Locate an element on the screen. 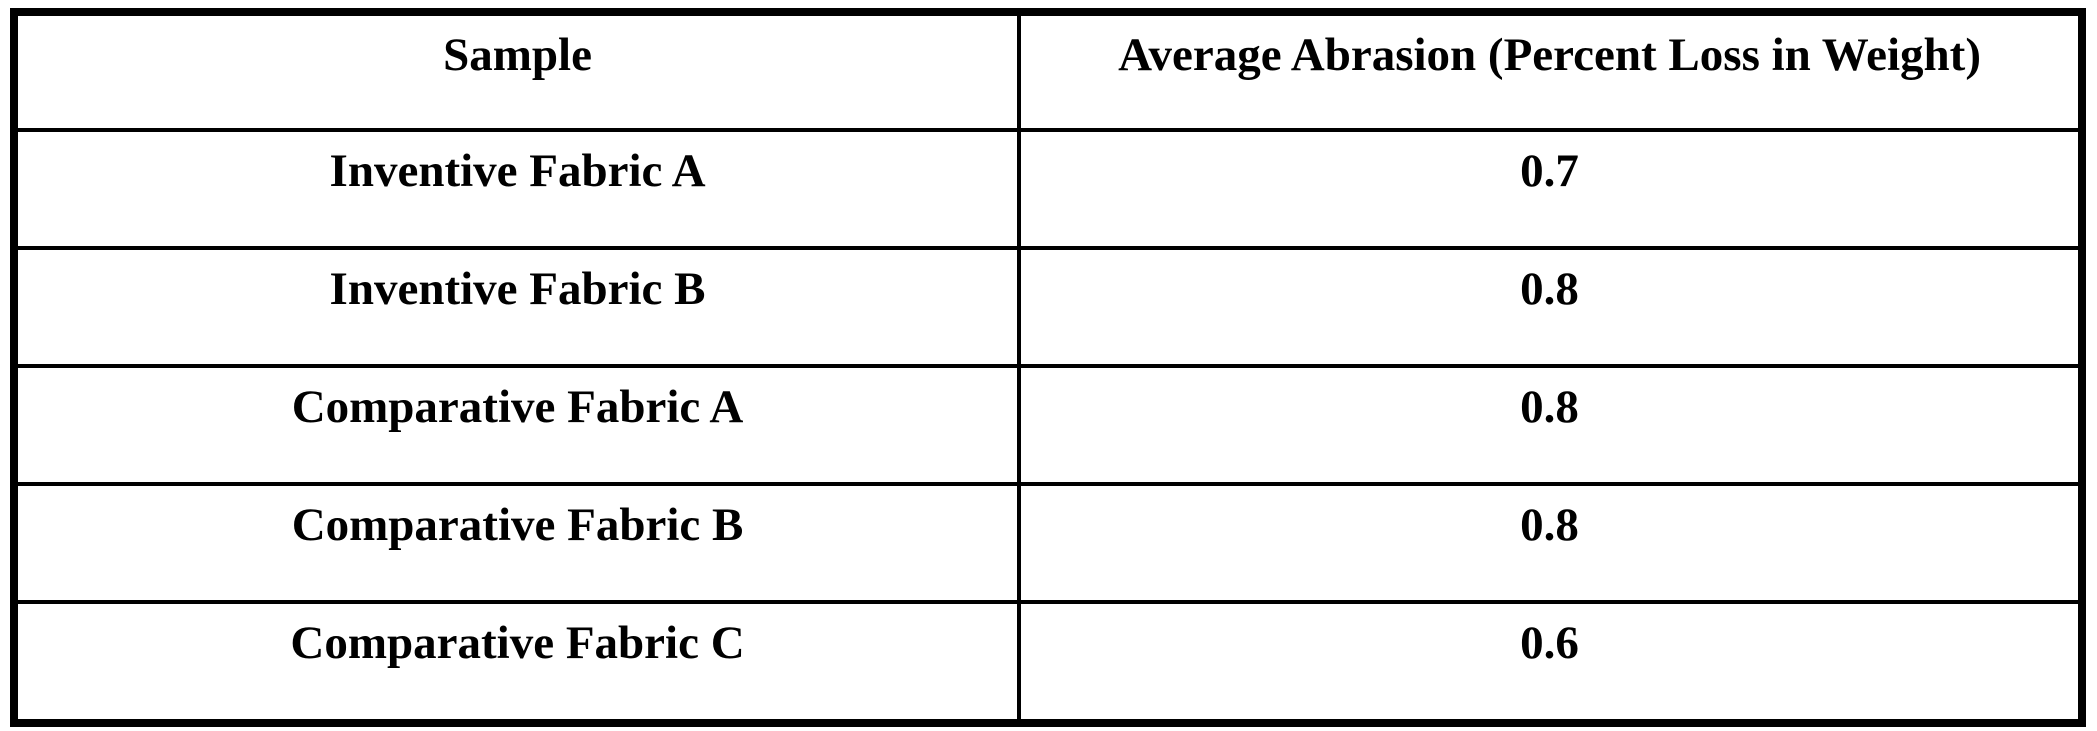 This screenshot has width=2097, height=731. value-cell: 0.7 is located at coordinates (1550, 189).